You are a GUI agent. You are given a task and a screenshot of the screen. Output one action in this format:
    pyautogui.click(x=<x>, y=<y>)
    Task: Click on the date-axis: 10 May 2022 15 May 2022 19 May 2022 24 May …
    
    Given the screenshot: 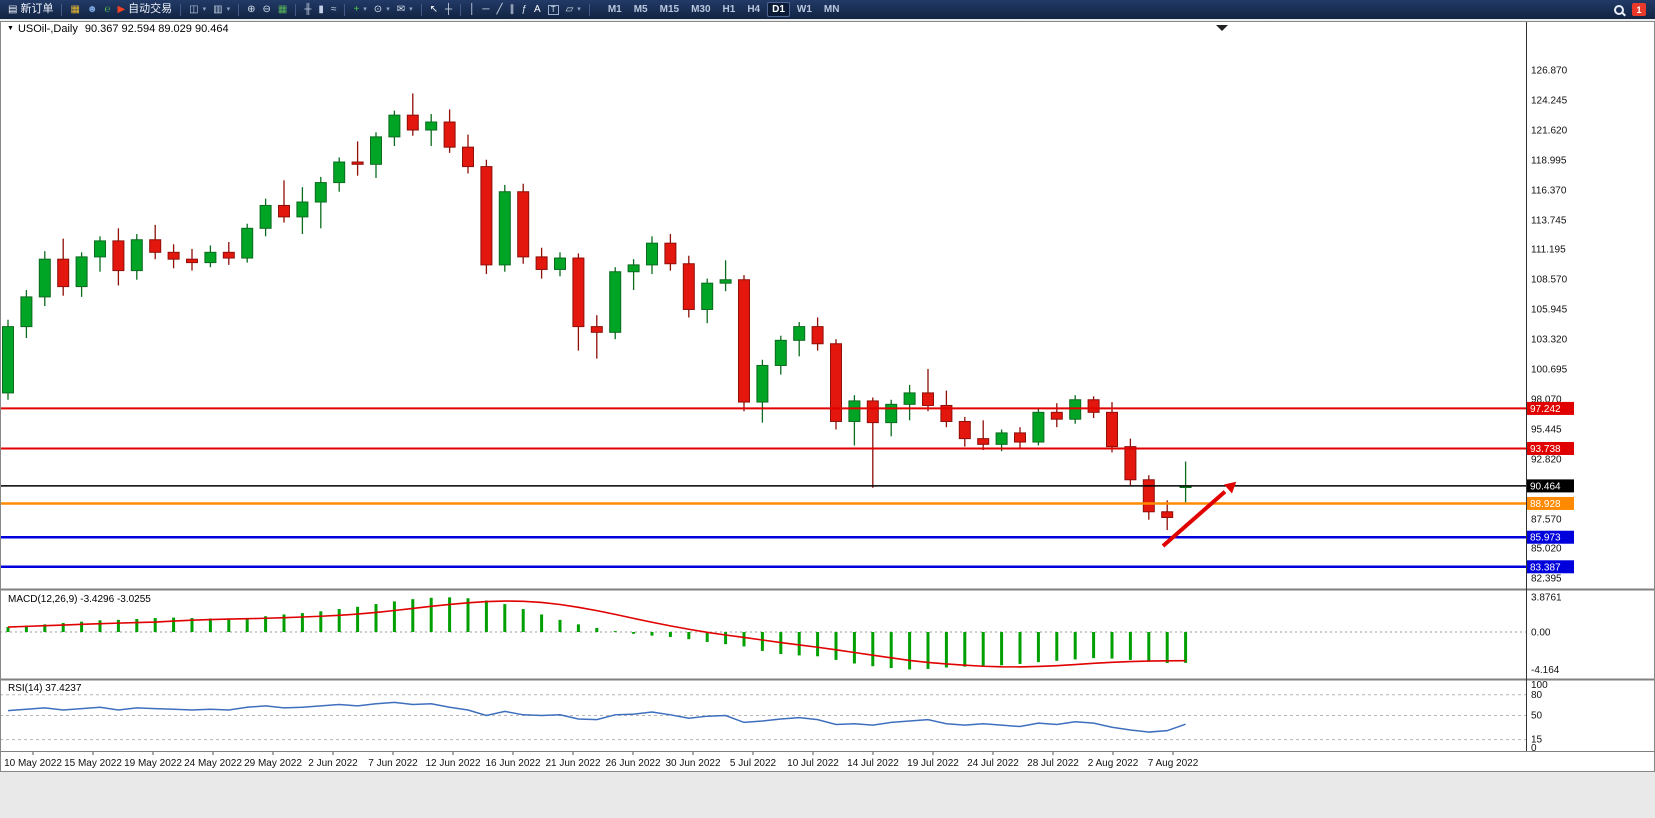 What is the action you would take?
    pyautogui.click(x=601, y=760)
    